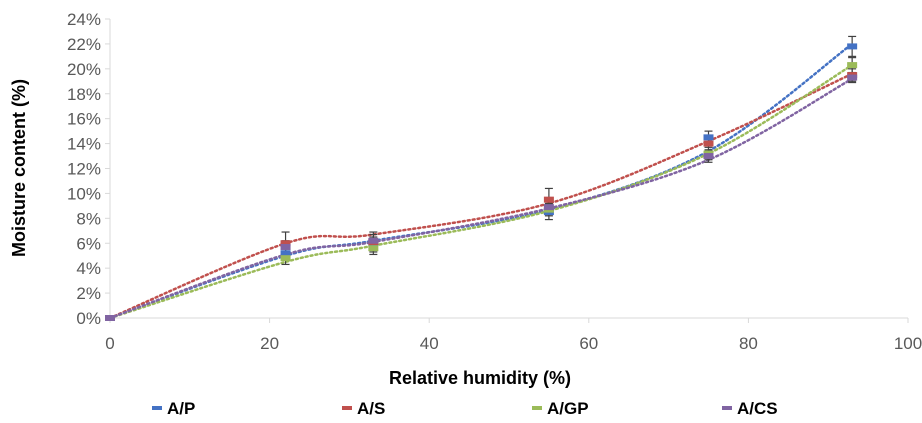 Image resolution: width=922 pixels, height=423 pixels. What do you see at coordinates (465, 408) in the screenshot?
I see `chart-legend: A/P A/S A/GP A/CS` at bounding box center [465, 408].